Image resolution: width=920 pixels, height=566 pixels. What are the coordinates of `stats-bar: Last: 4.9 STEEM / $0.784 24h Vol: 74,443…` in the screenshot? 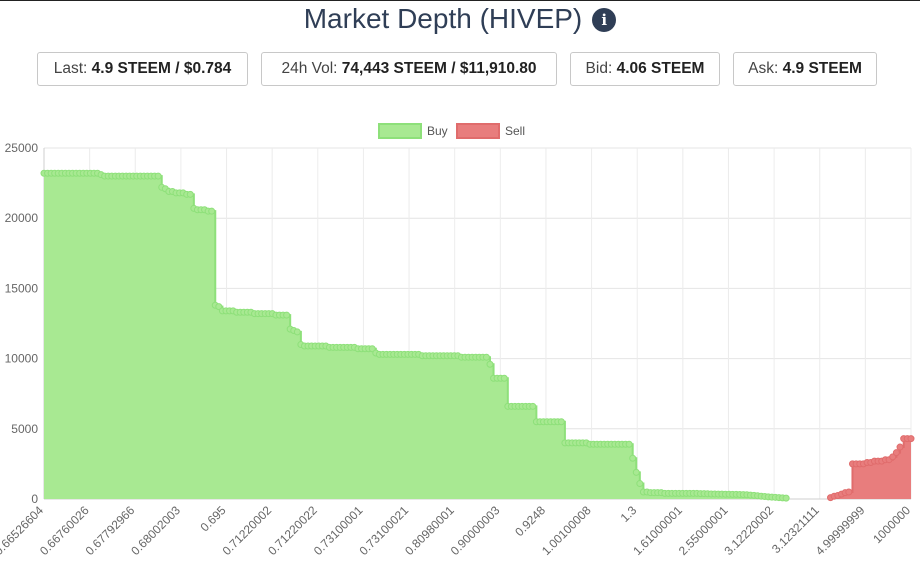 It's located at (460, 70).